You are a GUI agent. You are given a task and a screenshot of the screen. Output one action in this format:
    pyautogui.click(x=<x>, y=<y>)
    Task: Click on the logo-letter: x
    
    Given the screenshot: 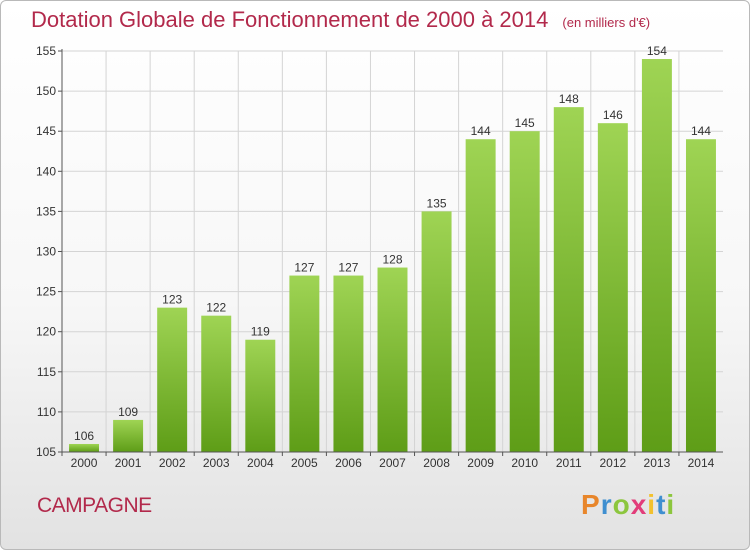 What is the action you would take?
    pyautogui.click(x=639, y=504)
    